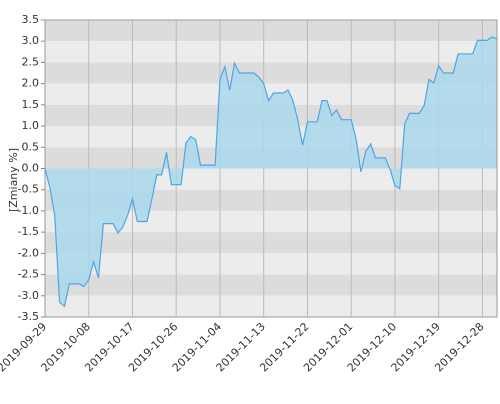 This screenshot has width=500, height=404. Describe the element at coordinates (31, 61) in the screenshot. I see `y-tick-label: 2.5` at that location.